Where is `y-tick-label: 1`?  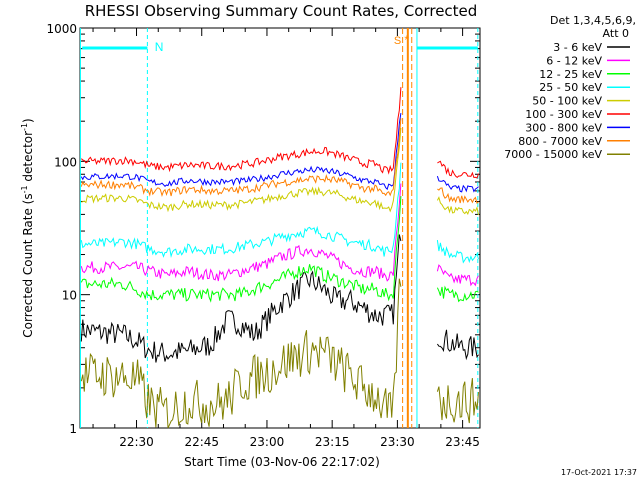
y-tick-label: 1 is located at coordinates (73, 429).